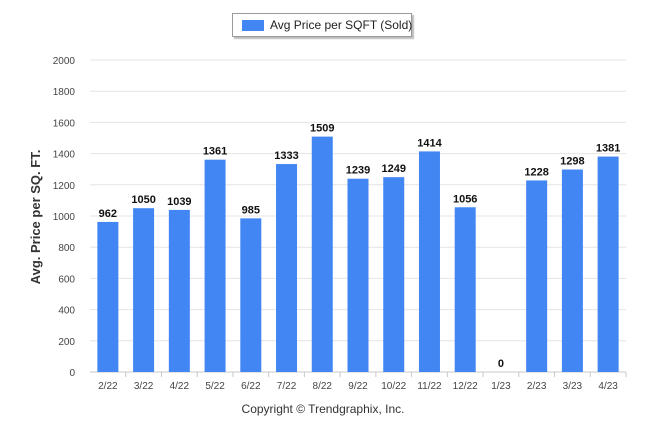 The width and height of the screenshot is (646, 434). I want to click on x-tick-label: 5/22, so click(215, 386).